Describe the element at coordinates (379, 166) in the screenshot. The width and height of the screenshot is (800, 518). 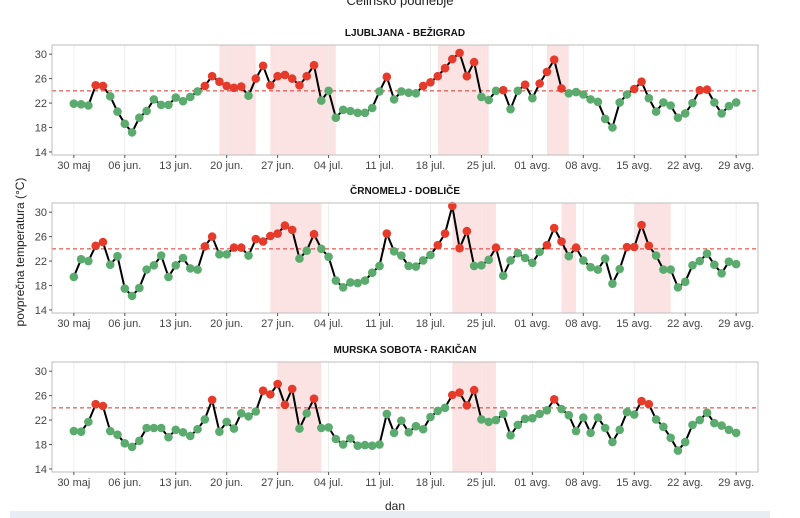
I see `x-tick-label: 11 jul.` at that location.